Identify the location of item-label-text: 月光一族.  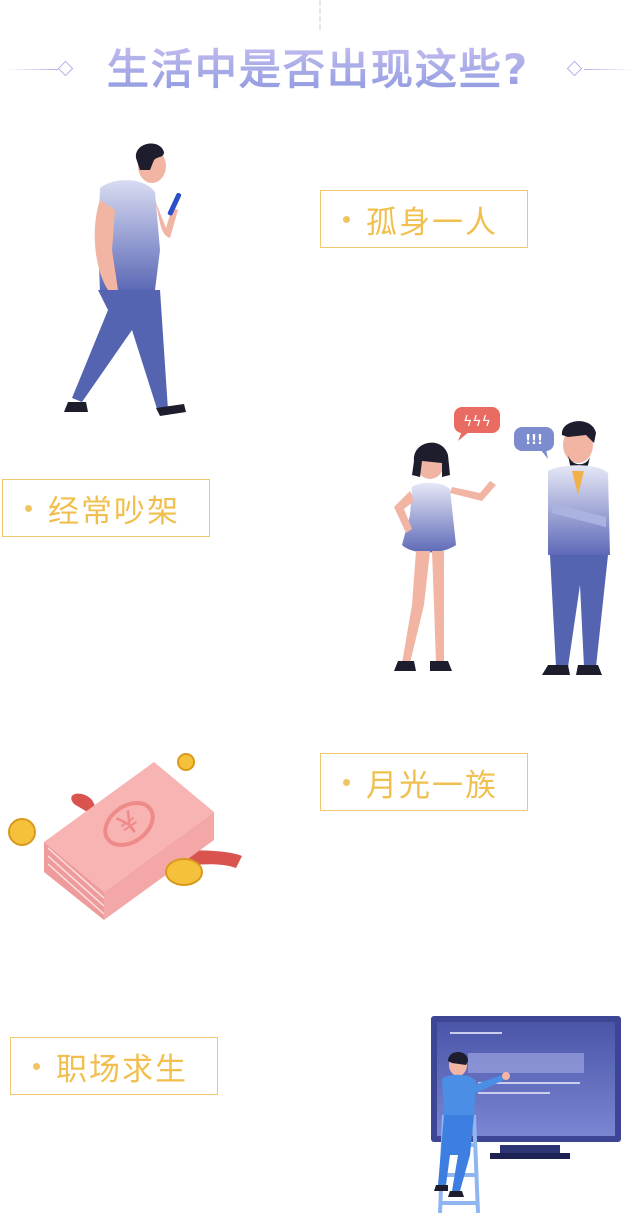
(432, 785).